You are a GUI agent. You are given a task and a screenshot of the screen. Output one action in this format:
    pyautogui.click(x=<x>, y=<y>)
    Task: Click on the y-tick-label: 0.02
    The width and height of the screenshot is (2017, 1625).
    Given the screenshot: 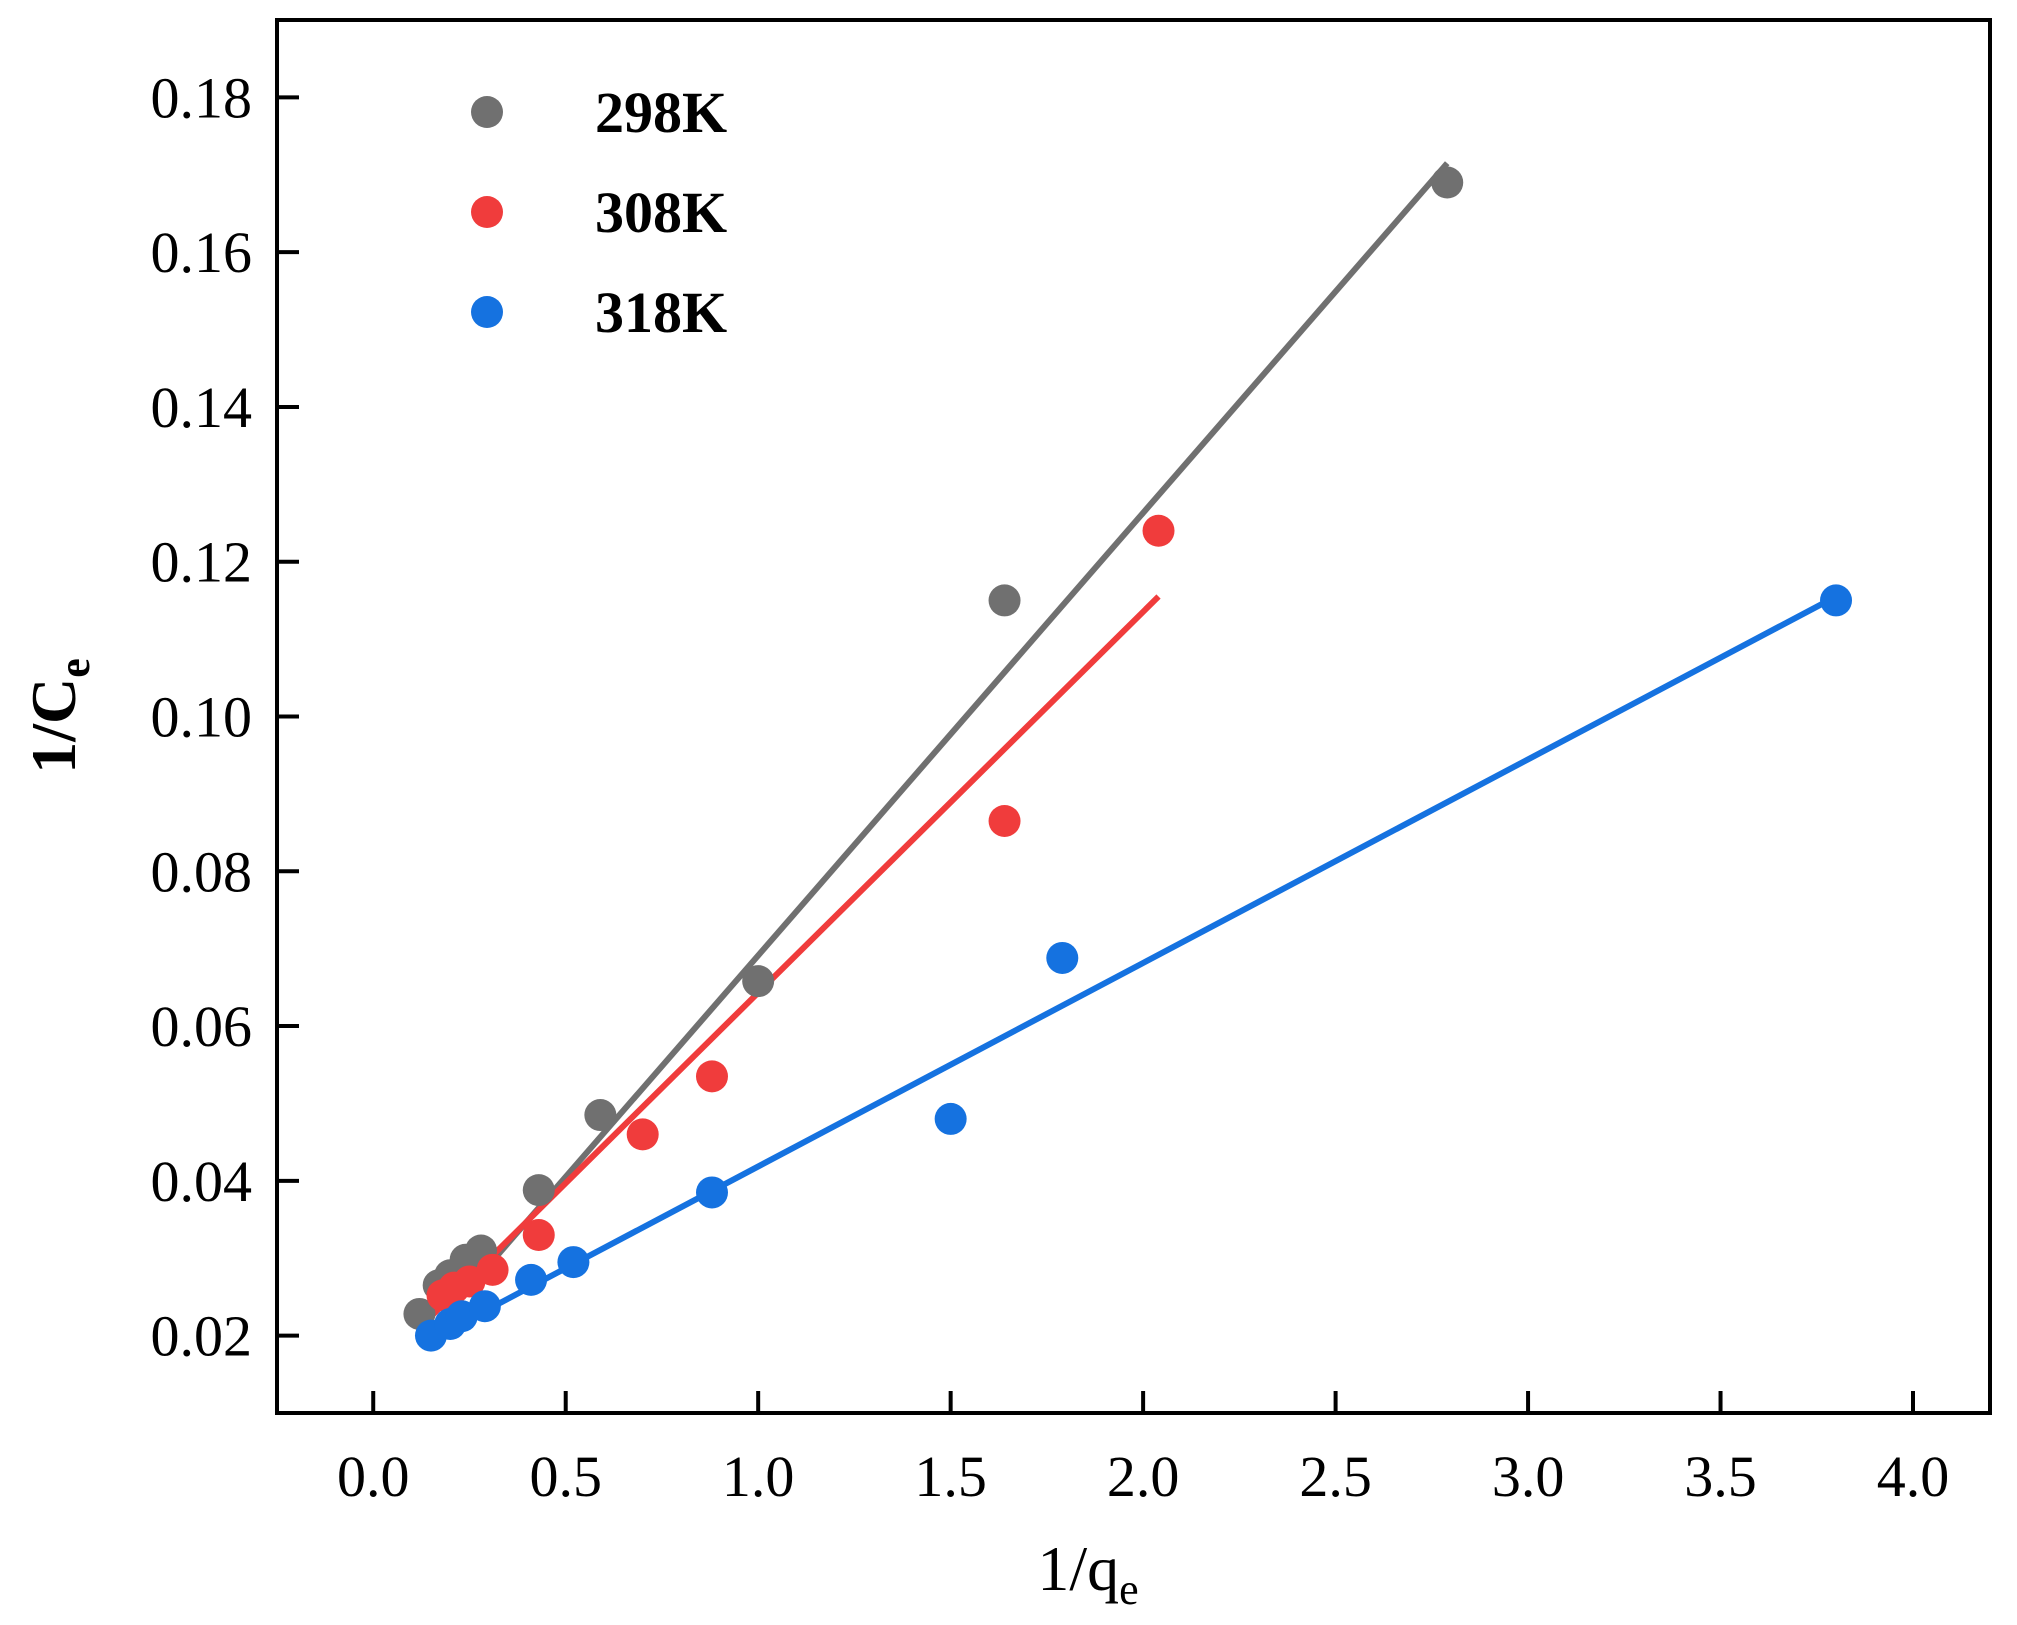 What is the action you would take?
    pyautogui.click(x=202, y=1336)
    